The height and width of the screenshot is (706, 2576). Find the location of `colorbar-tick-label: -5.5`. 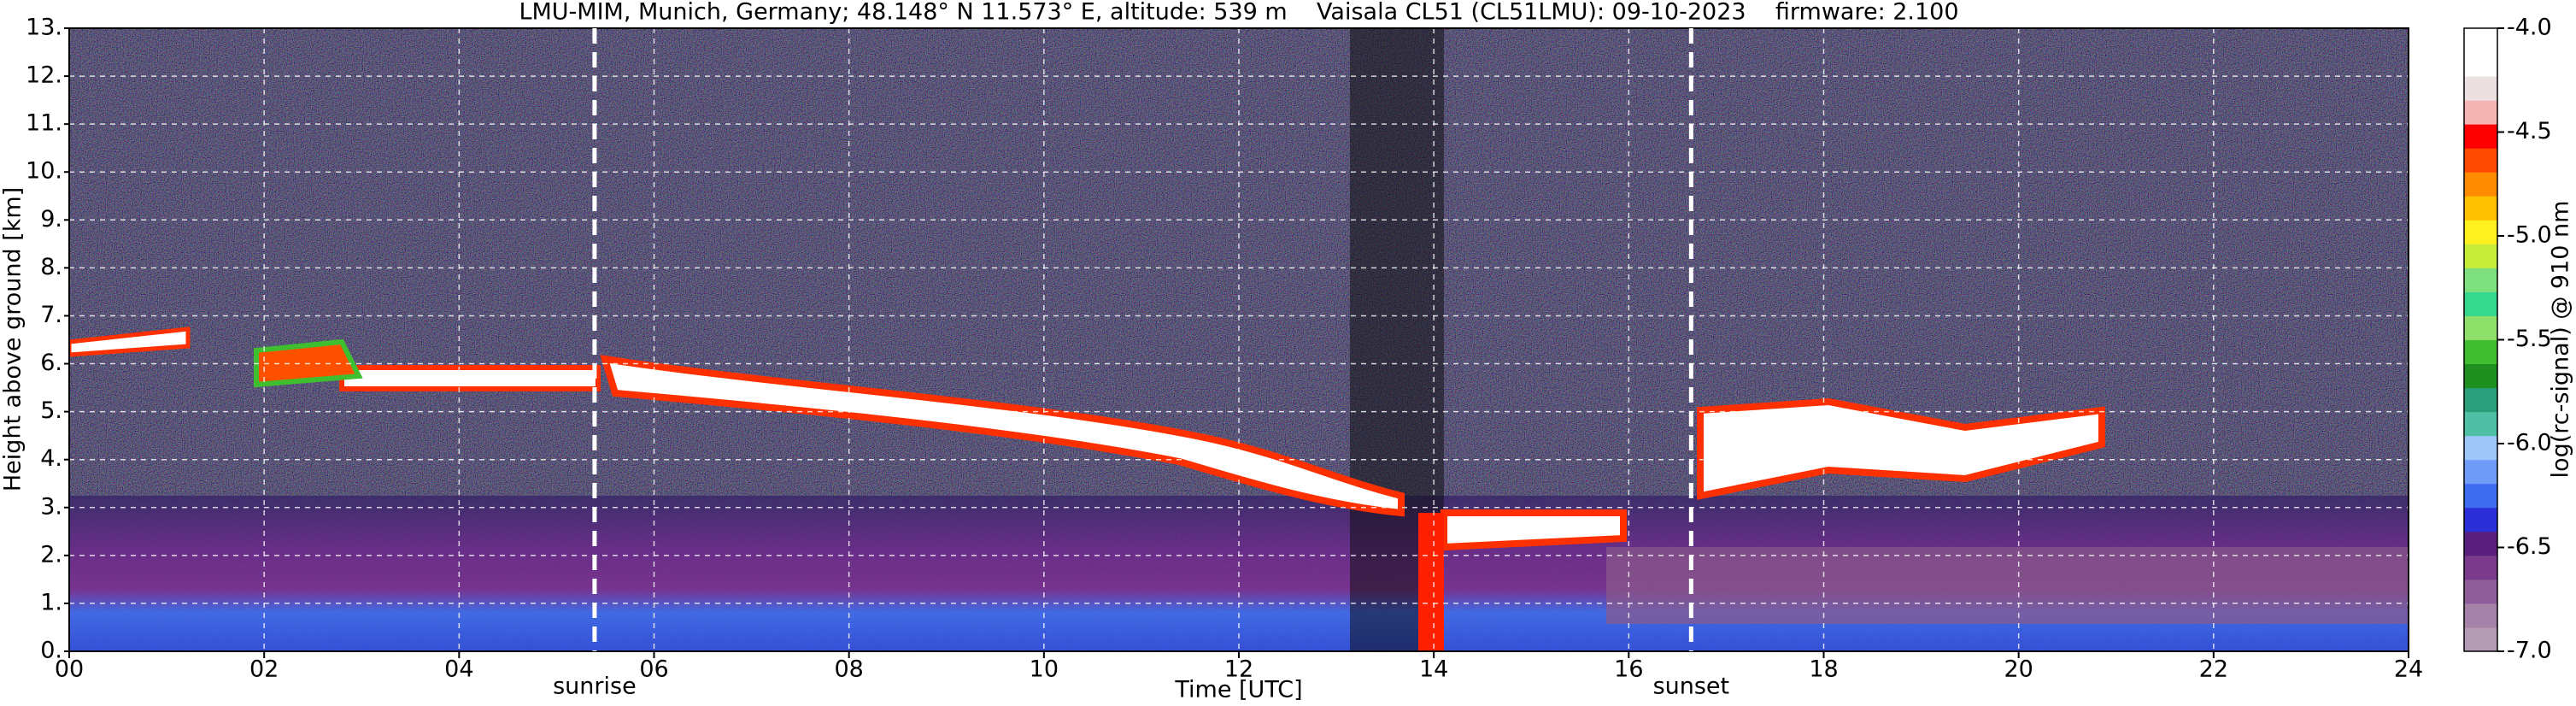

colorbar-tick-label: -5.5 is located at coordinates (2529, 339).